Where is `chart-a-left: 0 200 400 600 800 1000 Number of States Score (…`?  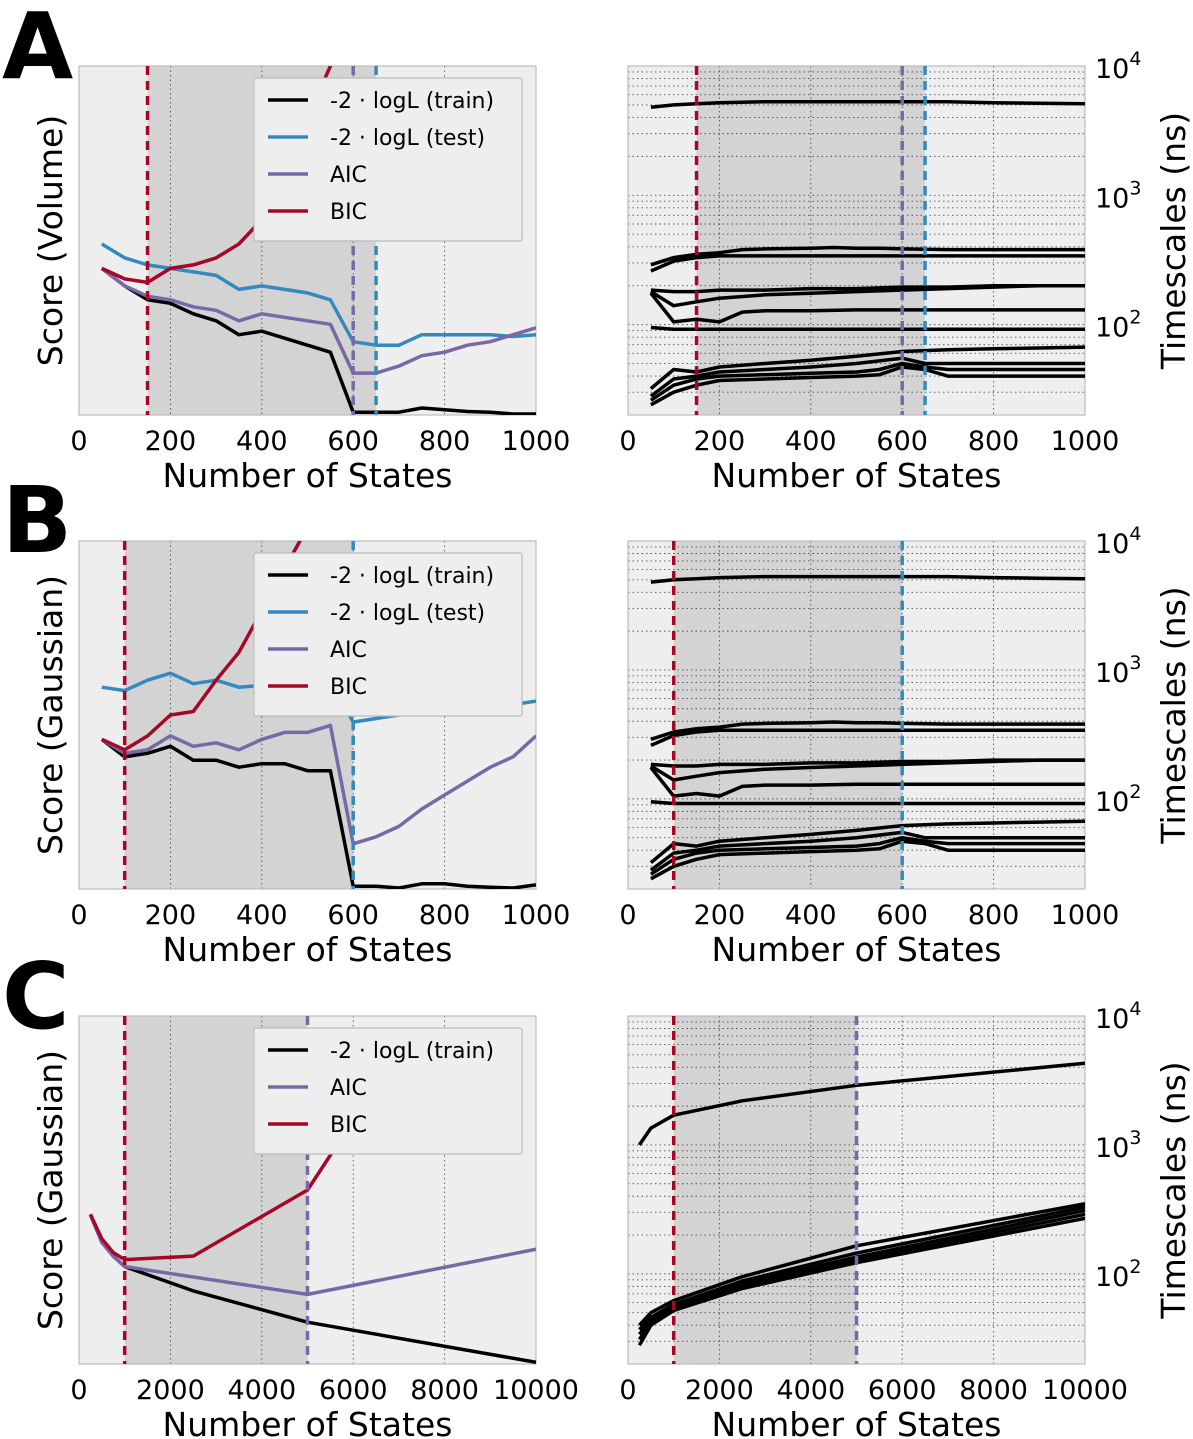 chart-a-left: 0 200 400 600 800 1000 Number of States Score (… is located at coordinates (301, 280).